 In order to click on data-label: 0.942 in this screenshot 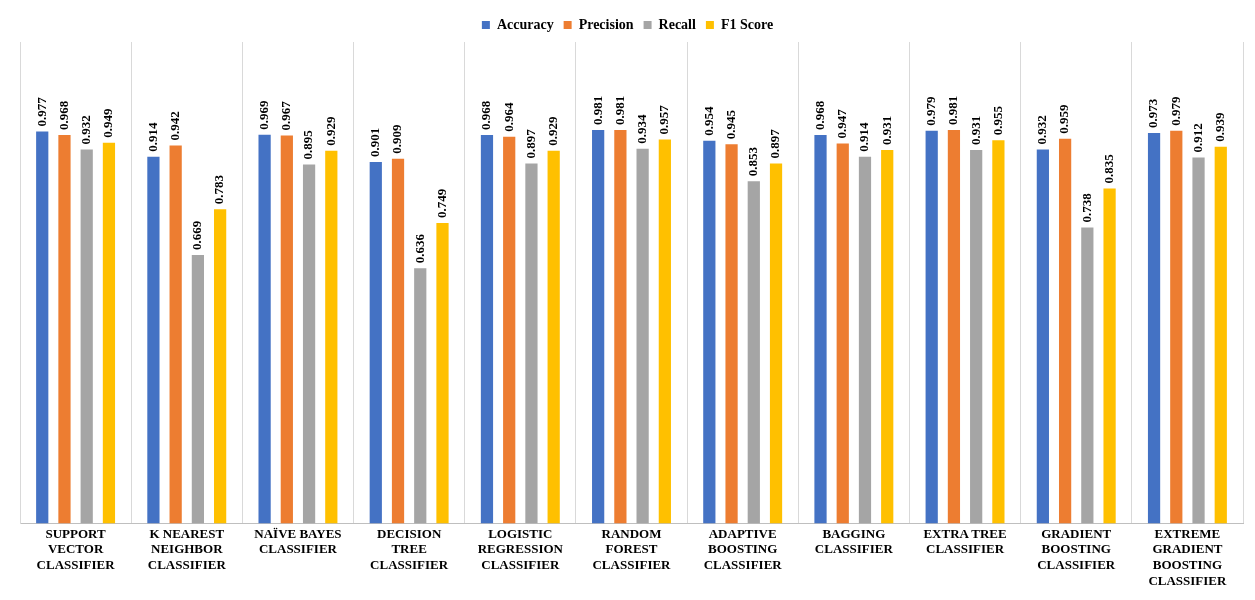, I will do `click(175, 126)`.